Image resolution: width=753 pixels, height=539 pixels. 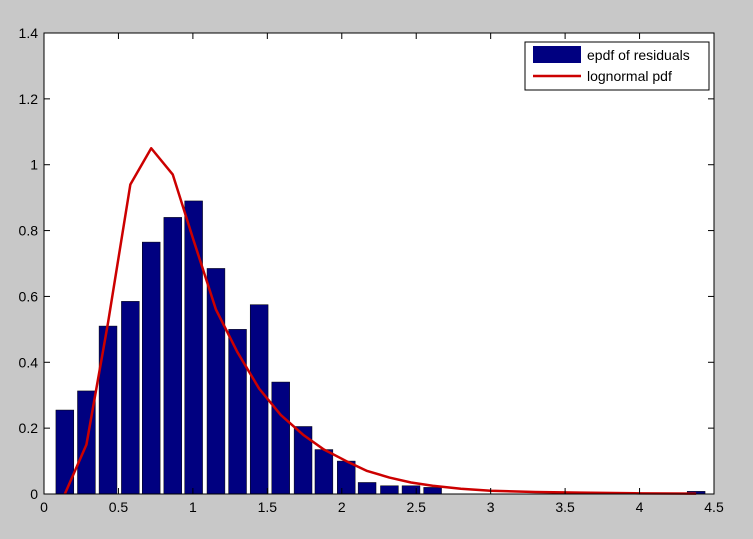 What do you see at coordinates (491, 507) in the screenshot?
I see `x-tick-label: 3` at bounding box center [491, 507].